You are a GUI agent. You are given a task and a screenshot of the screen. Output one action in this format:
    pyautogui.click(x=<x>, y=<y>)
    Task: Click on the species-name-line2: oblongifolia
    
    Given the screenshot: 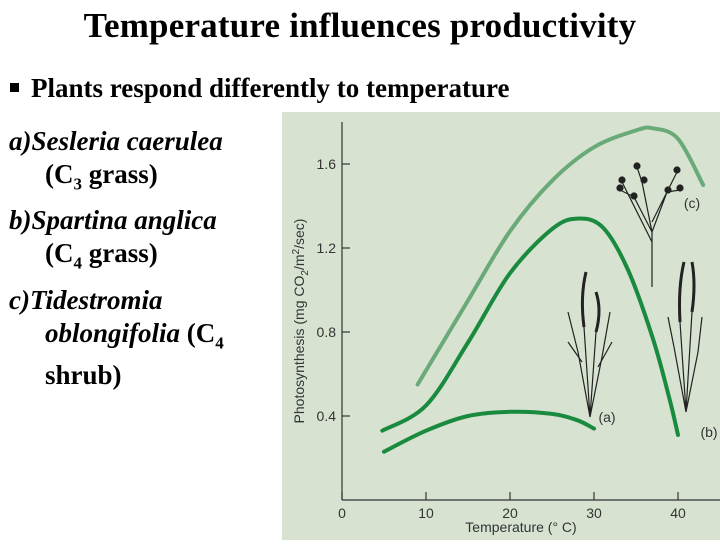 What is the action you would take?
    pyautogui.click(x=113, y=332)
    